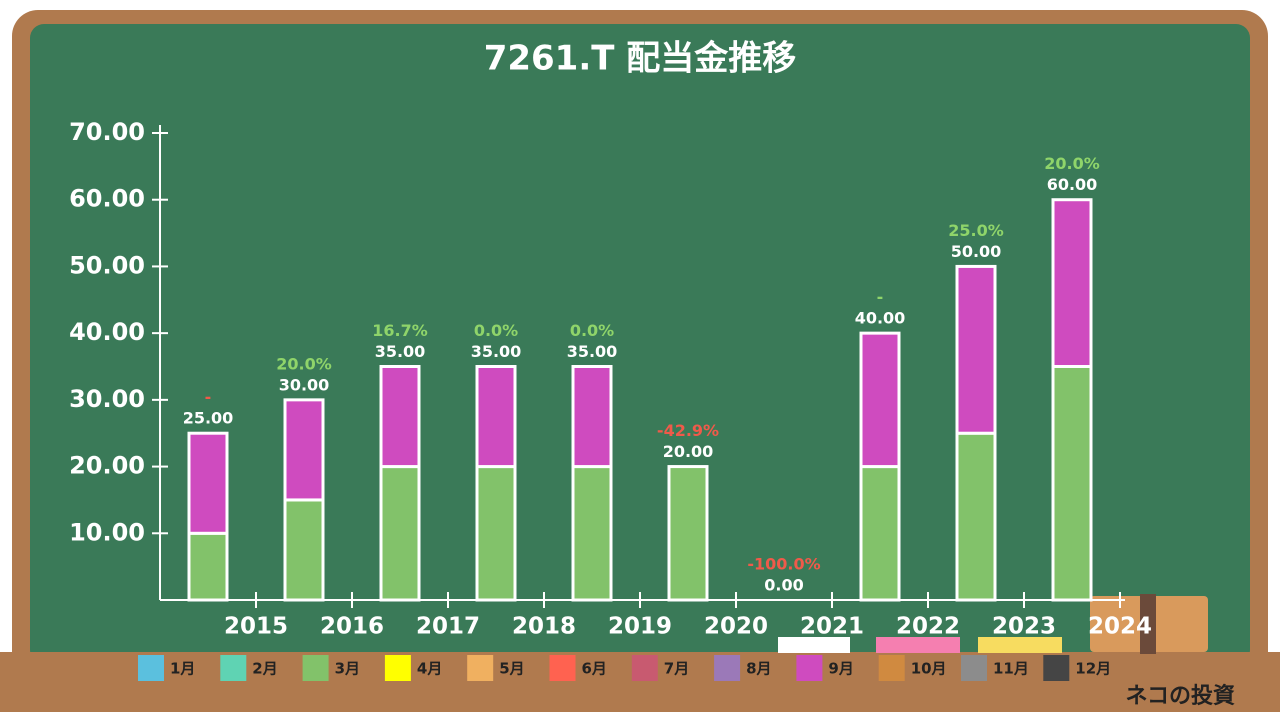  Describe the element at coordinates (688, 430) in the screenshot. I see `growth-label: -42.9%` at that location.